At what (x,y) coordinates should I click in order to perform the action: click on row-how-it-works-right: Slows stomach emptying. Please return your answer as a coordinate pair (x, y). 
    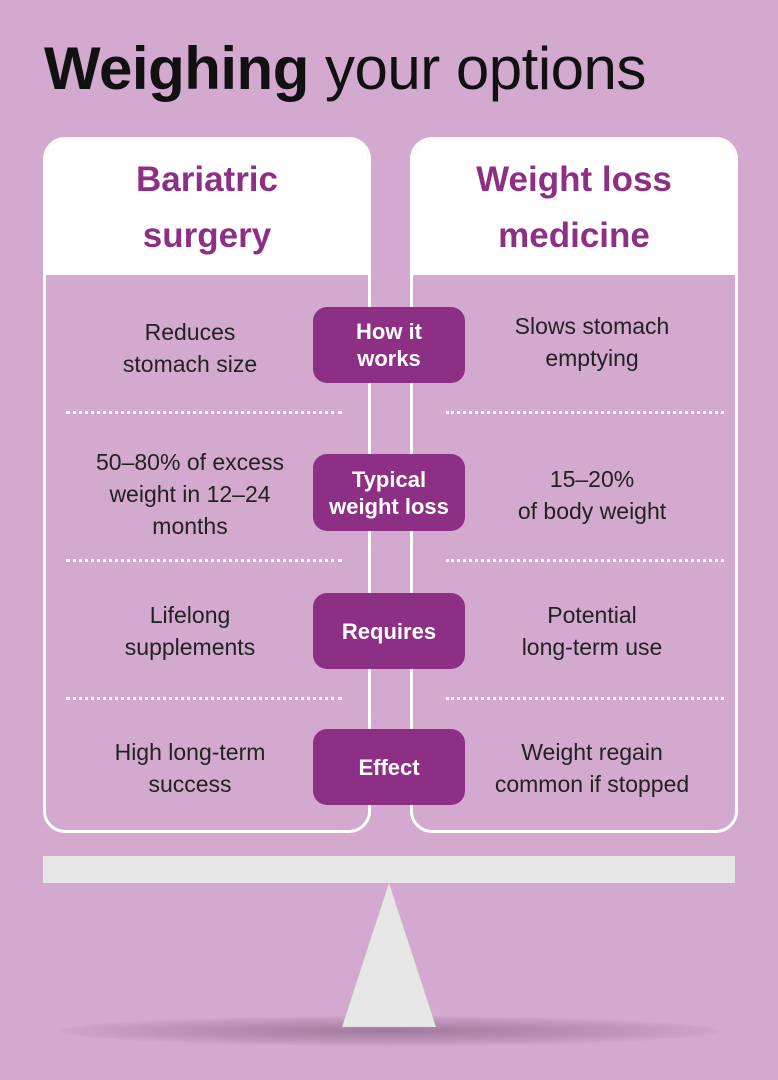
    Looking at the image, I should click on (592, 342).